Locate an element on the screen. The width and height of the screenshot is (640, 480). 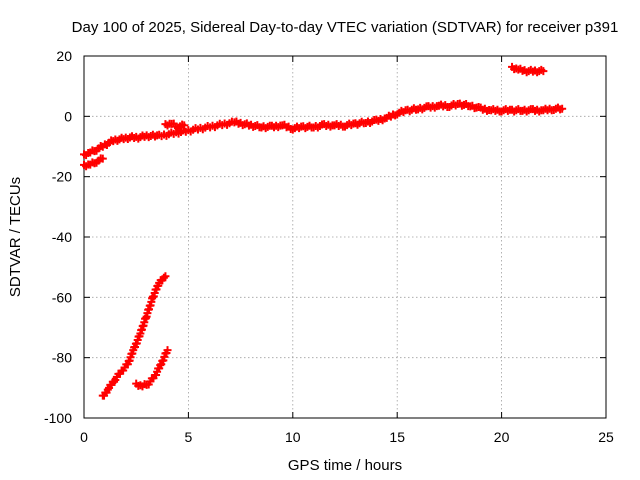
x-tick-label: 25 is located at coordinates (606, 437).